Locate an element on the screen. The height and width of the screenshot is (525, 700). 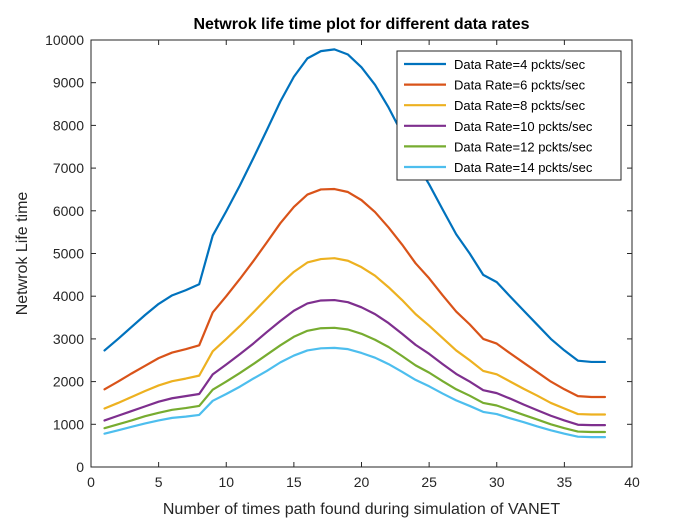
x-tick-label: 10 is located at coordinates (226, 482).